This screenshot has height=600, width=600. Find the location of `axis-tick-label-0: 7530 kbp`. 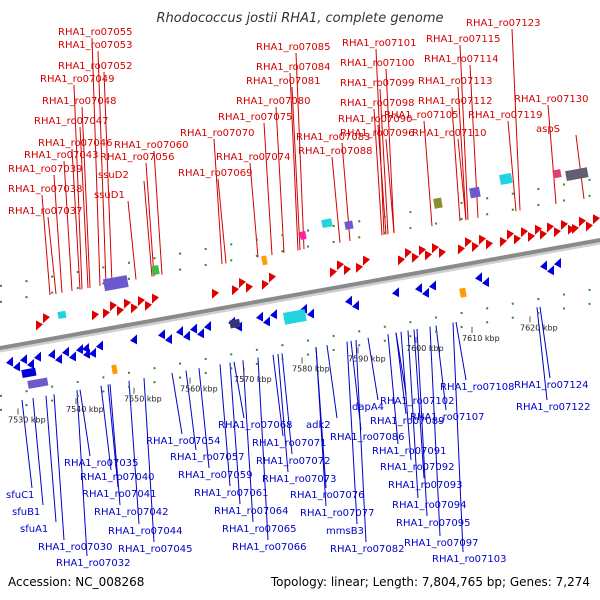

axis-tick-label-0: 7530 kbp is located at coordinates (27, 420).